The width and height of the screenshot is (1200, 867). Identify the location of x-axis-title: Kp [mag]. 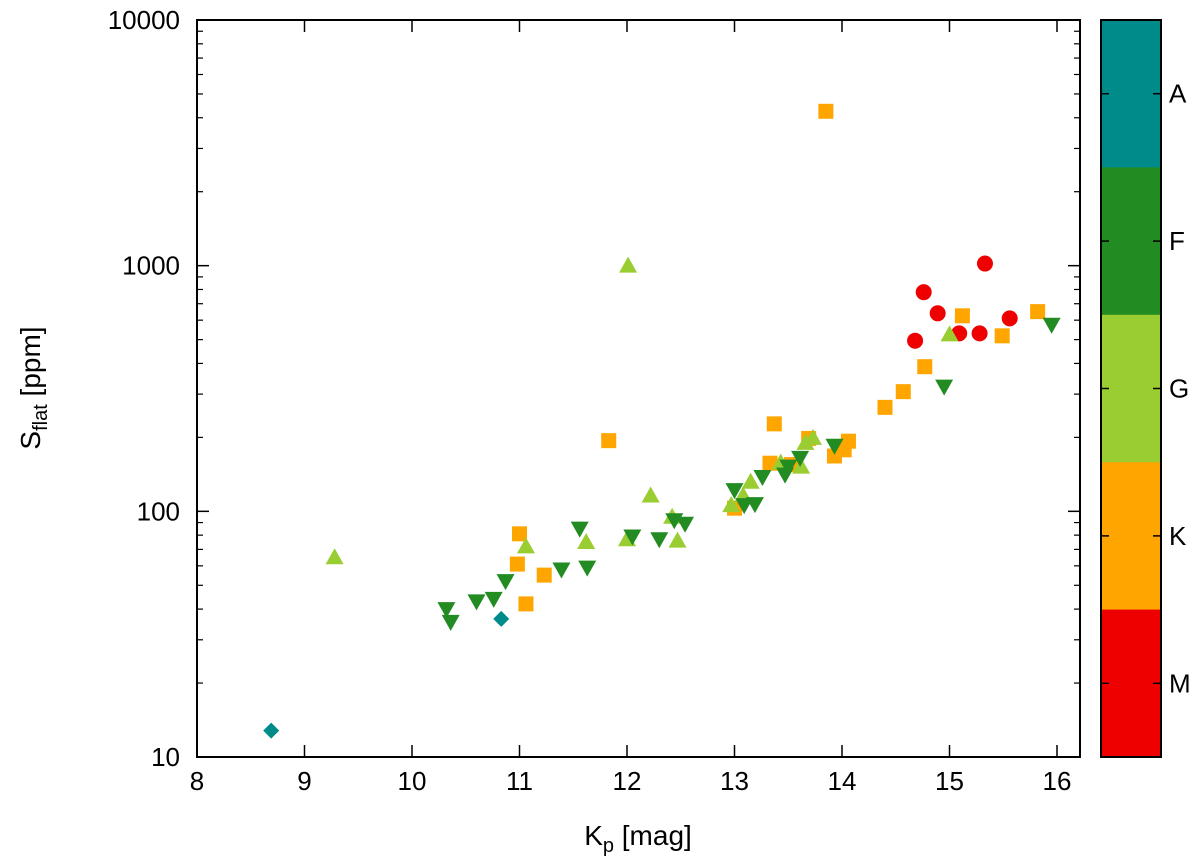
(638, 838).